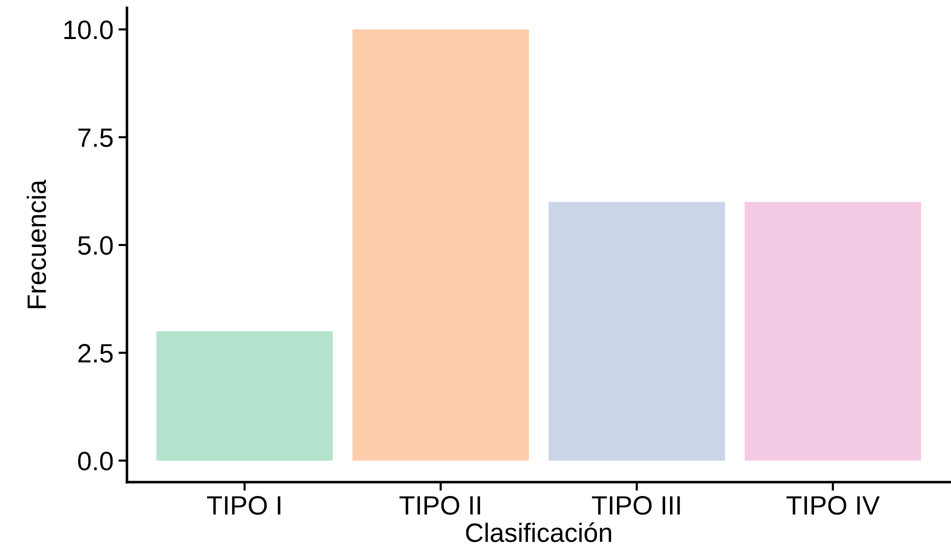  Describe the element at coordinates (95, 245) in the screenshot. I see `y-tick-label: 5.0` at that location.